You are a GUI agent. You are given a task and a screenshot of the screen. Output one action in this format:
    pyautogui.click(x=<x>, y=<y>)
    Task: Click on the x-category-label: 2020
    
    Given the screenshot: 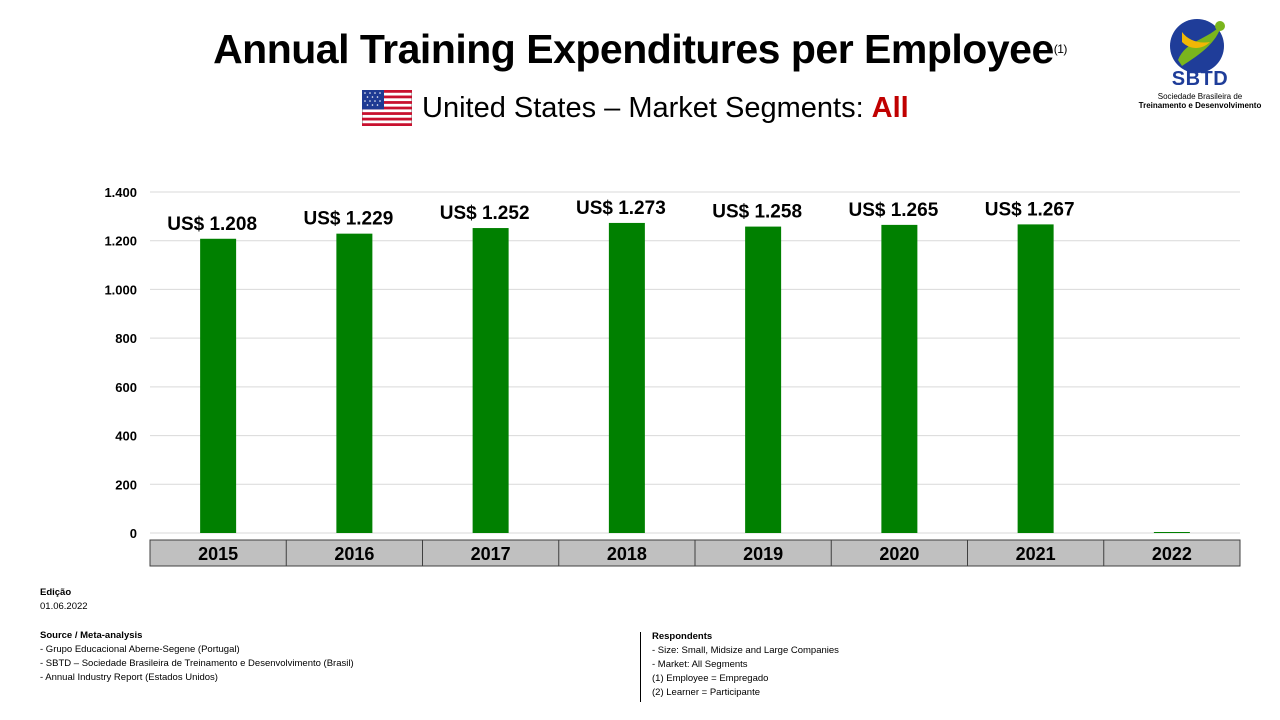 What is the action you would take?
    pyautogui.click(x=899, y=554)
    